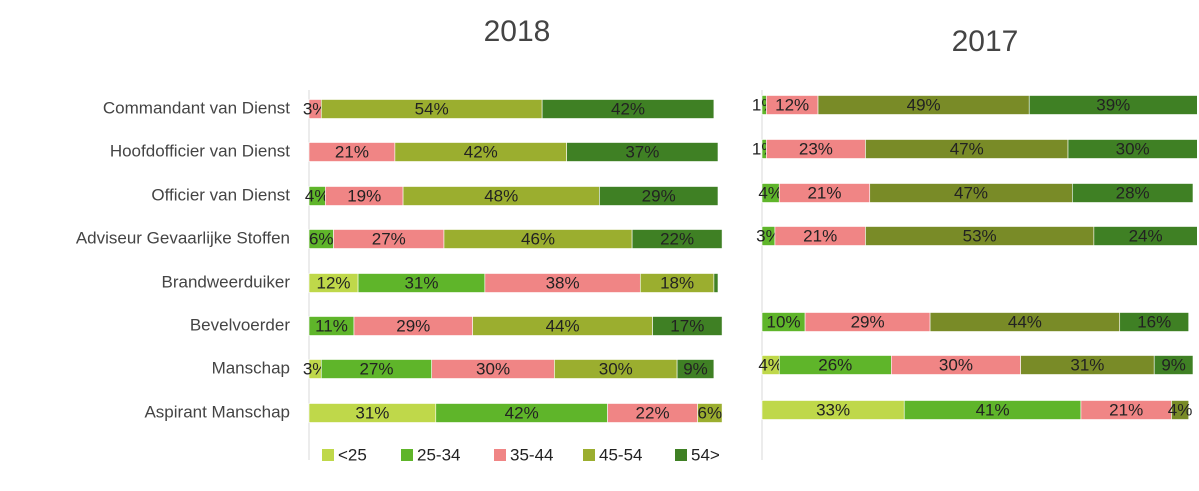 The height and width of the screenshot is (491, 1199). I want to click on data-label: 17%, so click(687, 325).